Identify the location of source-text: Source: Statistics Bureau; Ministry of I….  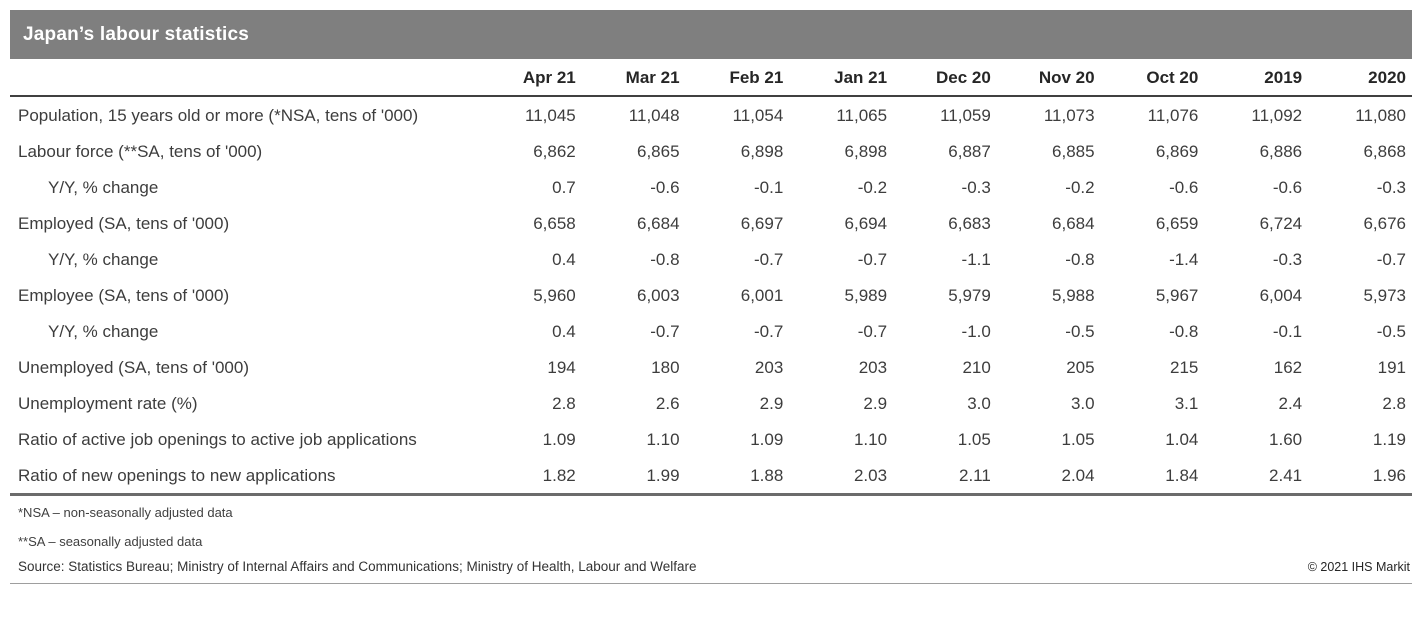
(357, 566).